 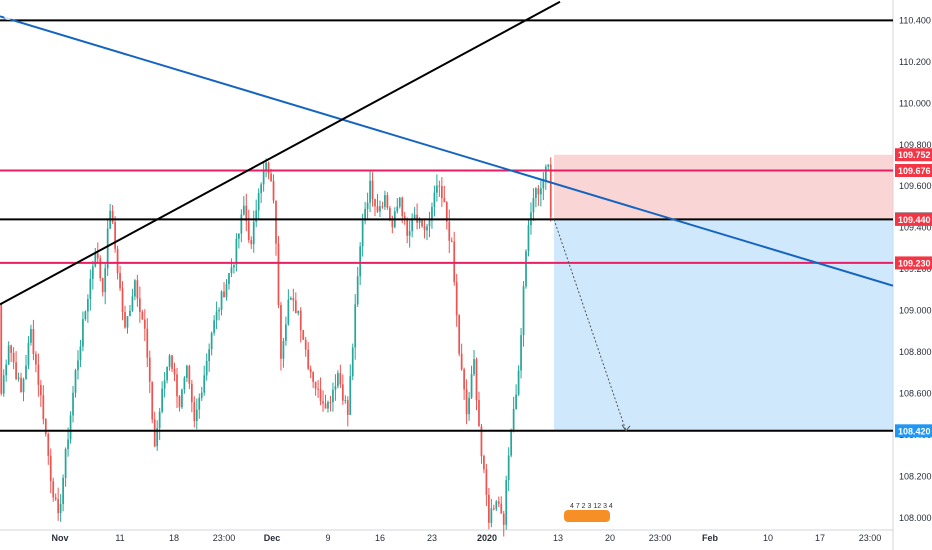 I want to click on time-tick-label: 18, so click(x=174, y=538).